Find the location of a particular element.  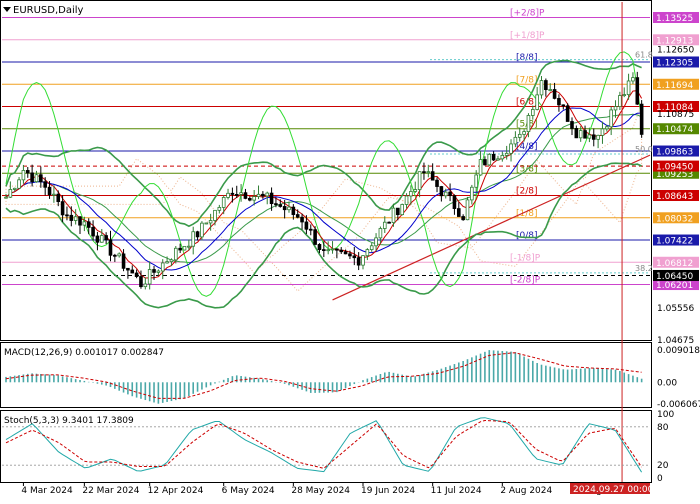

trendline is located at coordinates (491, 227).